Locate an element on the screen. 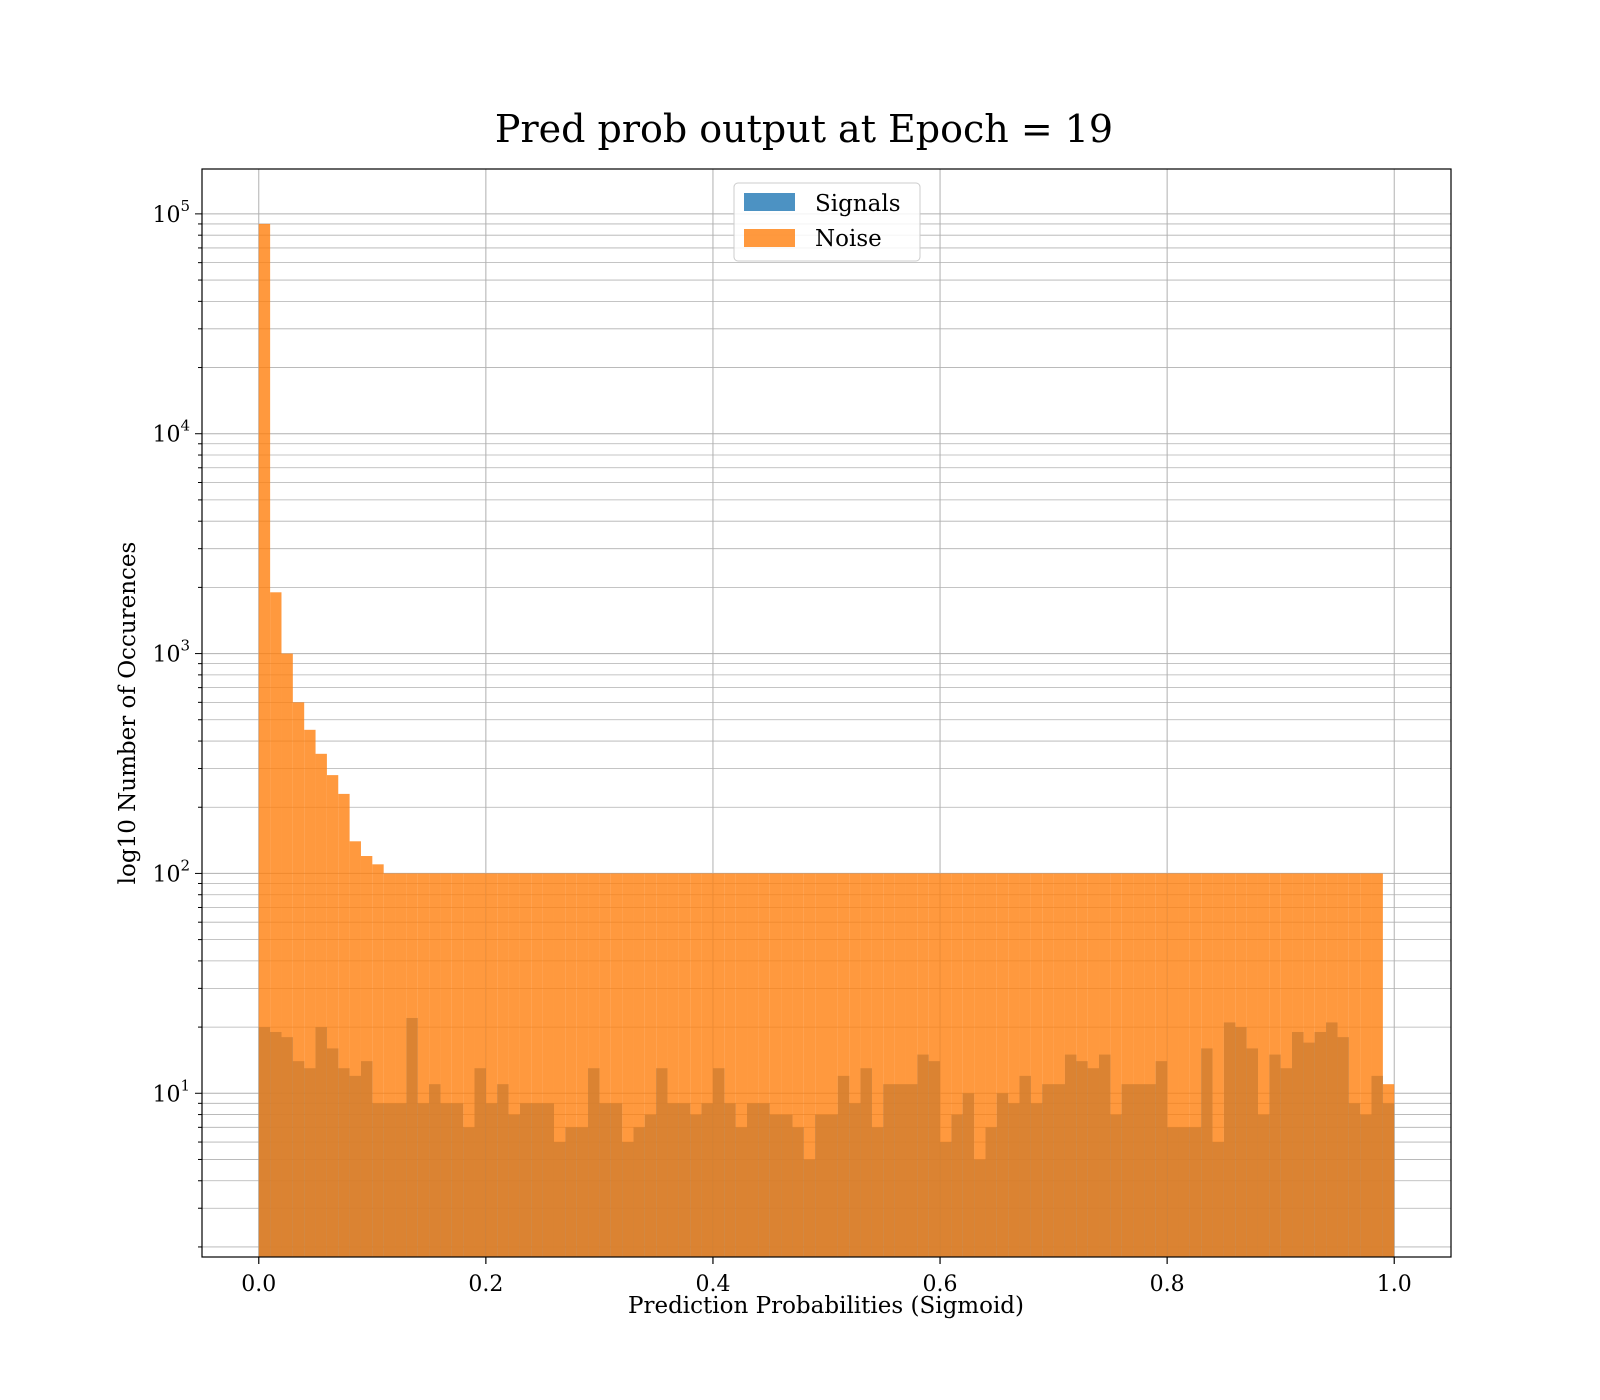 This screenshot has width=1600, height=1400. y-tick-label: 10⁴ is located at coordinates (171, 432).